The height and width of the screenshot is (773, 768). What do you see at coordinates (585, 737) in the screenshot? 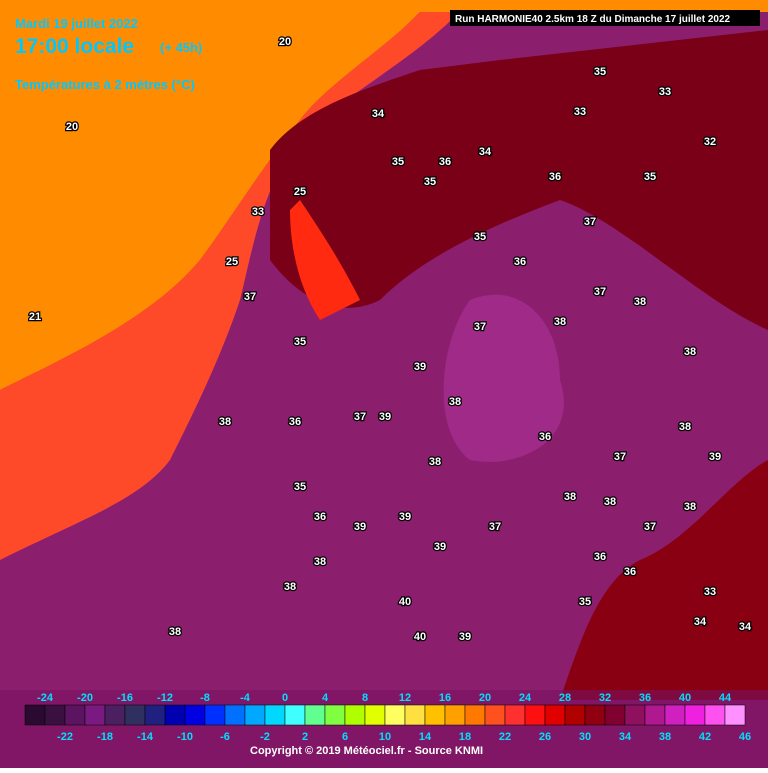
I see `scale-label-bottom: 30` at bounding box center [585, 737].